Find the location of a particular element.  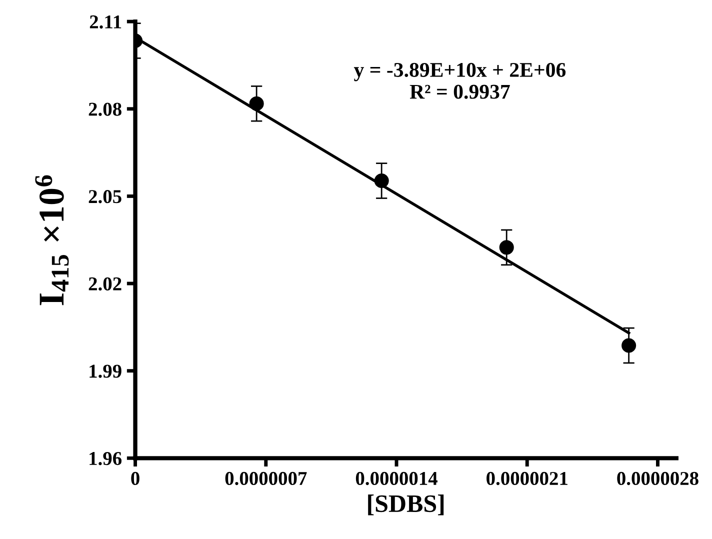

x-tick-label: 0.0000028 is located at coordinates (657, 479).